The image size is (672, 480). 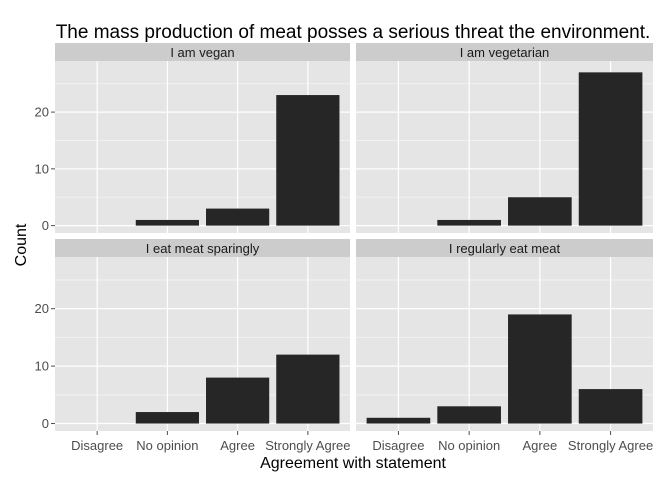 I want to click on bar-disagree, so click(x=398, y=420).